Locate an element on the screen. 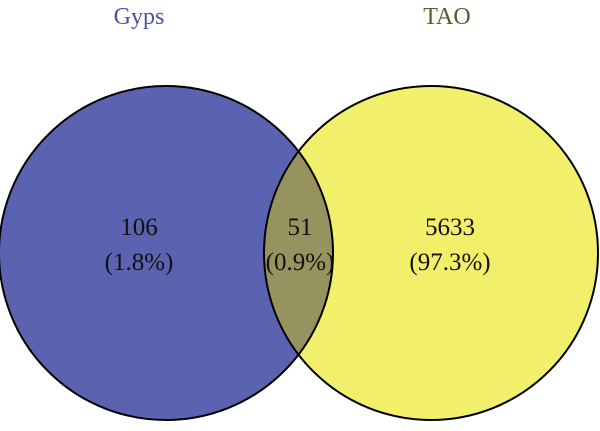 The image size is (600, 431). tao-only-percent: (97.3%) is located at coordinates (449, 262).